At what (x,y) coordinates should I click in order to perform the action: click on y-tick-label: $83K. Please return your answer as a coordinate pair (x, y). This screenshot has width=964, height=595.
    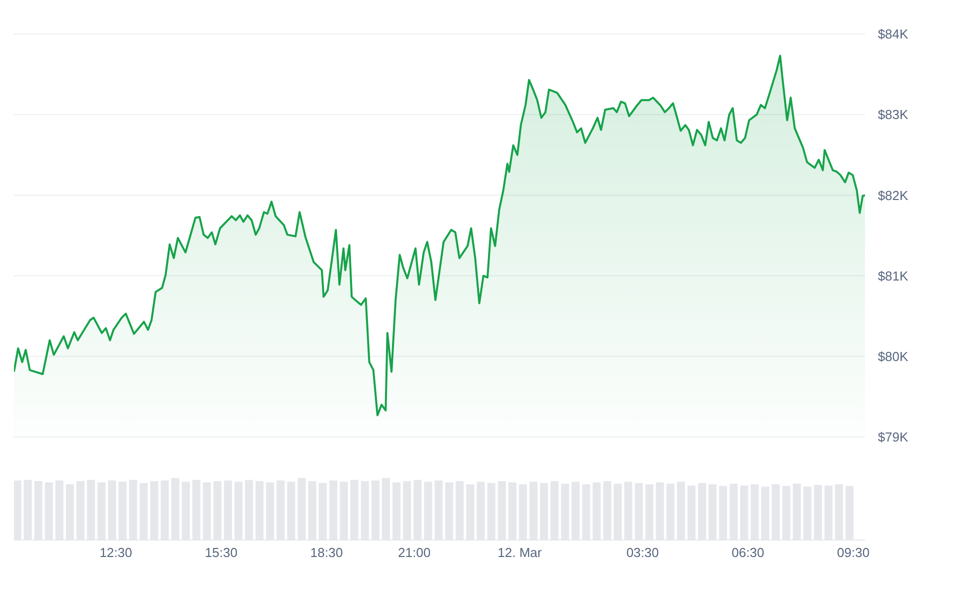
    Looking at the image, I should click on (893, 114).